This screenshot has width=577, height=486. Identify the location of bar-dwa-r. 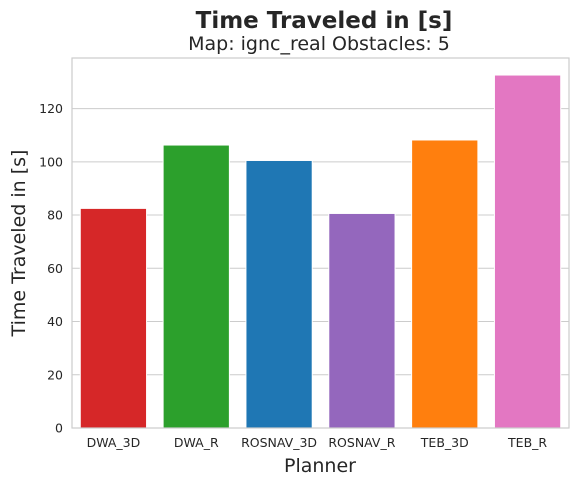
(196, 286).